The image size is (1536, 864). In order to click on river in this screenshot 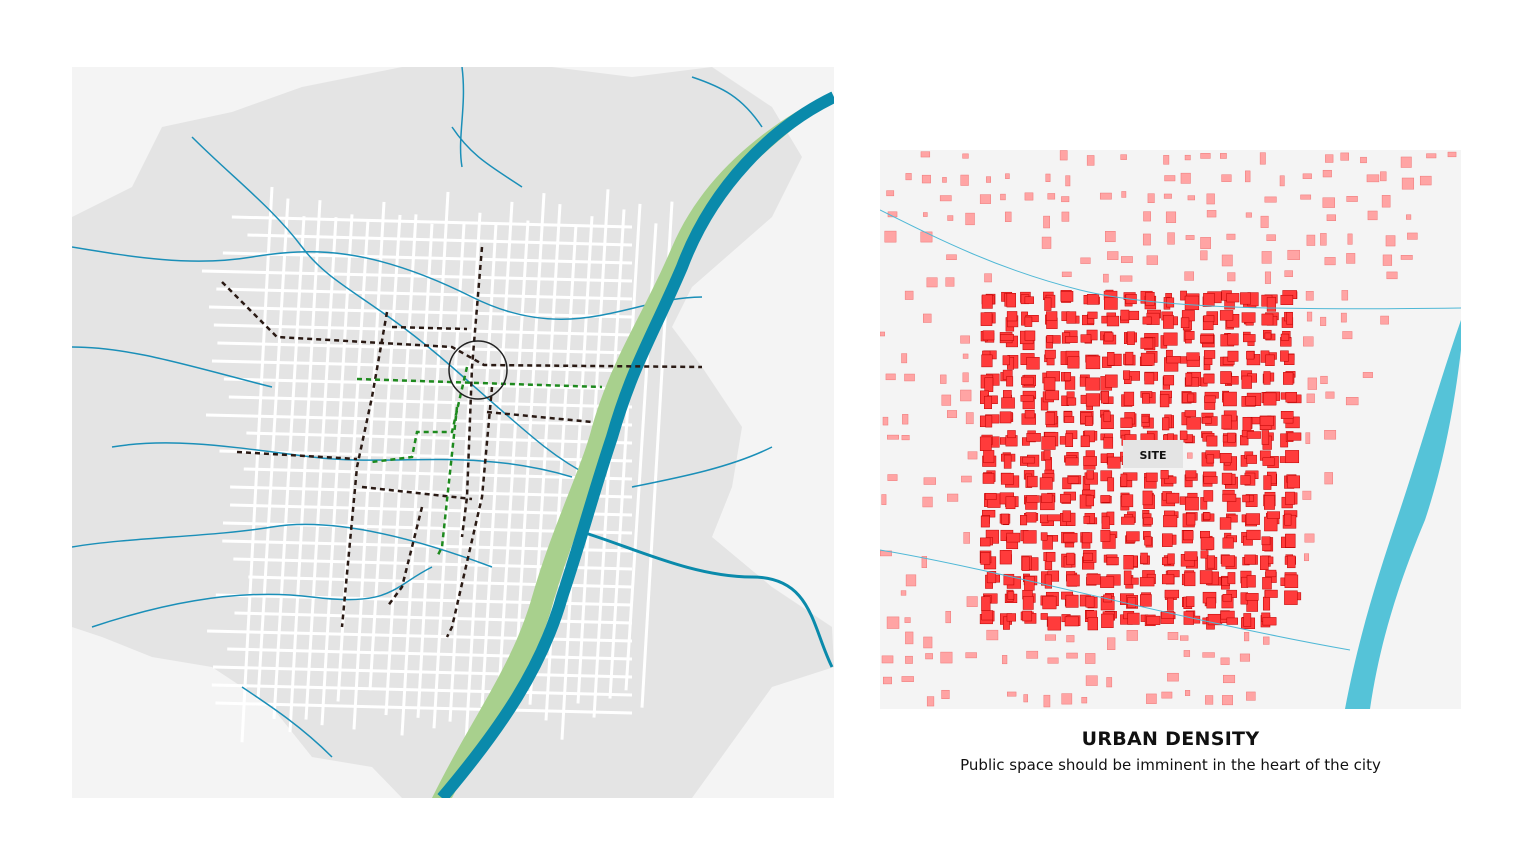, I will do `click(1403, 514)`.